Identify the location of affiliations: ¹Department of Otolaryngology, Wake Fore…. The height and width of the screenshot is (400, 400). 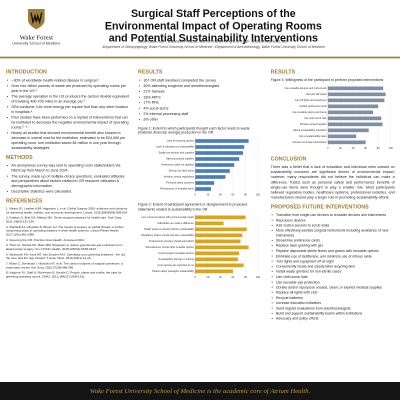
(213, 47).